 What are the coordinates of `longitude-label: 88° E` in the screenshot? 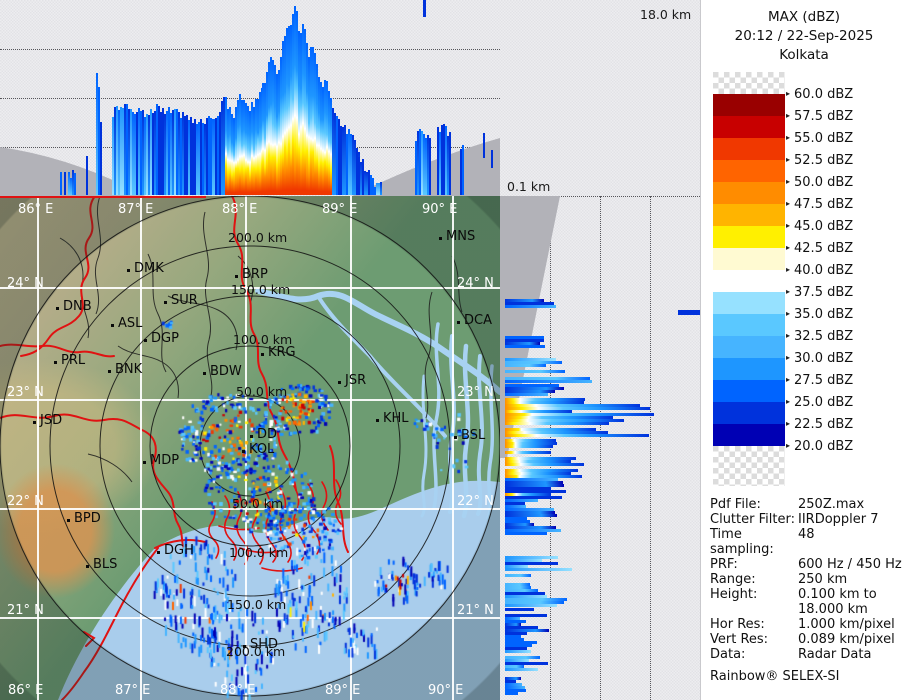 It's located at (238, 690).